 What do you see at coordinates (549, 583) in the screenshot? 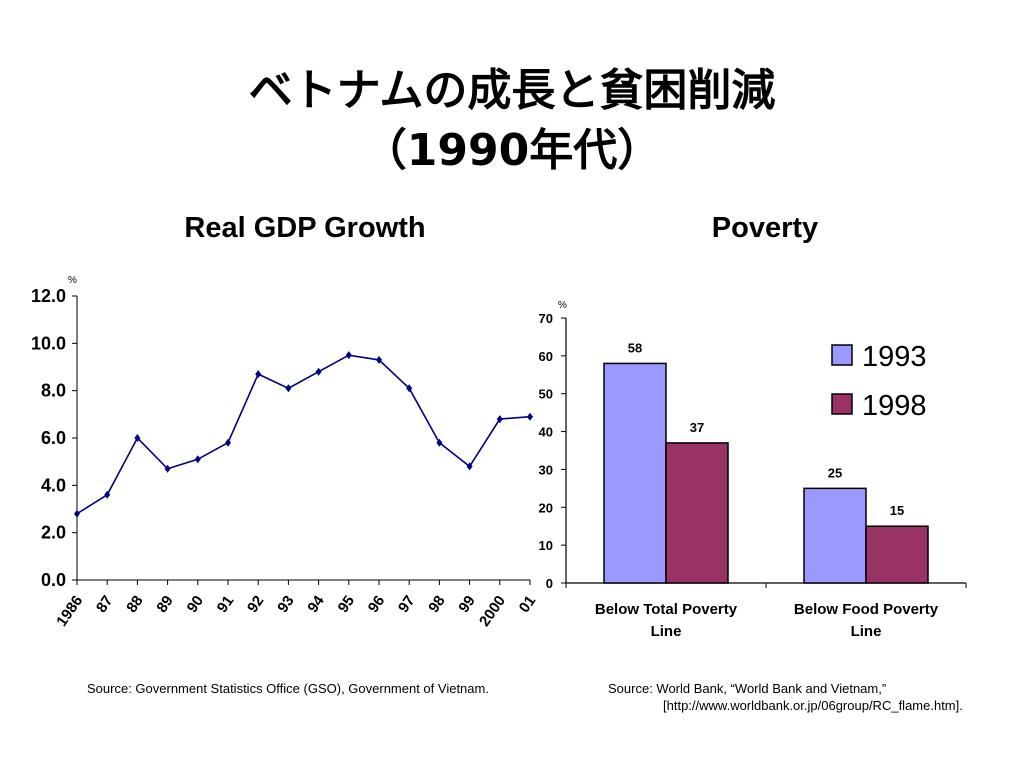
I see `poverty-y-tick-label: 0` at bounding box center [549, 583].